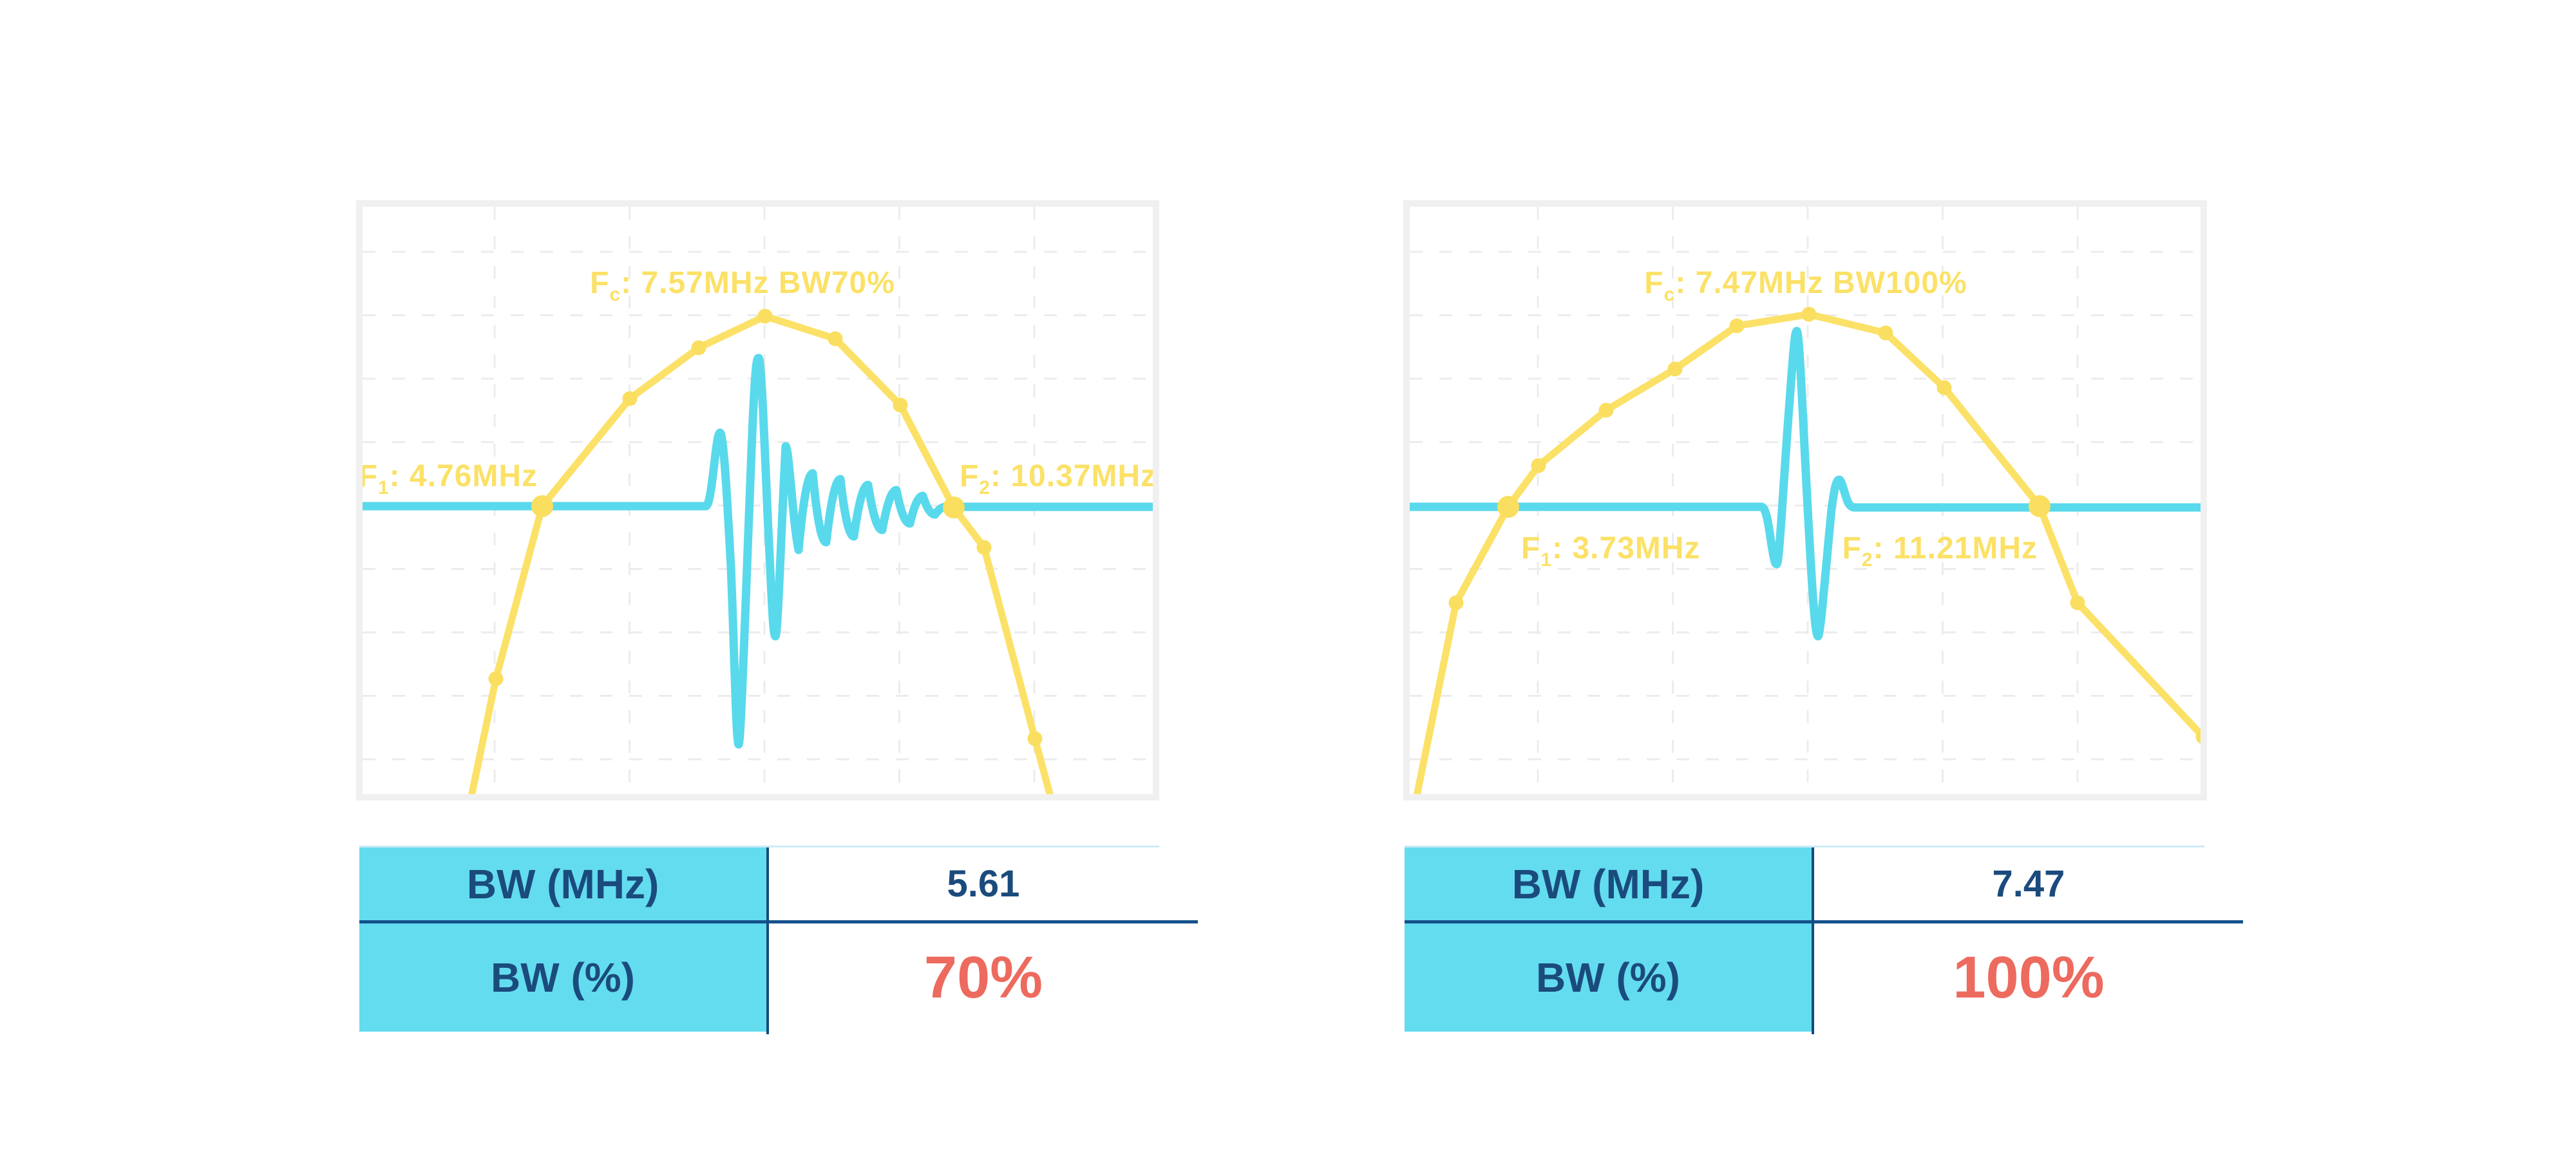  I want to click on fc-annotation: Fc: 7.57MHz BW70%, so click(743, 285).